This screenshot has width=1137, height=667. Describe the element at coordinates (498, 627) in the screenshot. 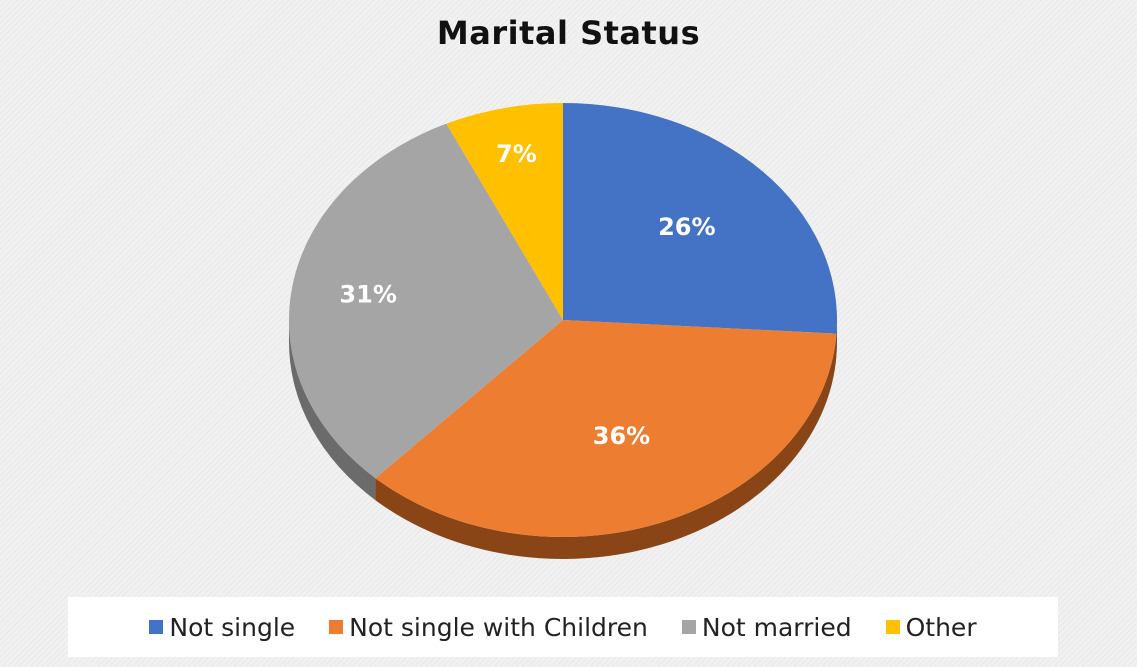

I see `legend-label: Not single with Children` at that location.